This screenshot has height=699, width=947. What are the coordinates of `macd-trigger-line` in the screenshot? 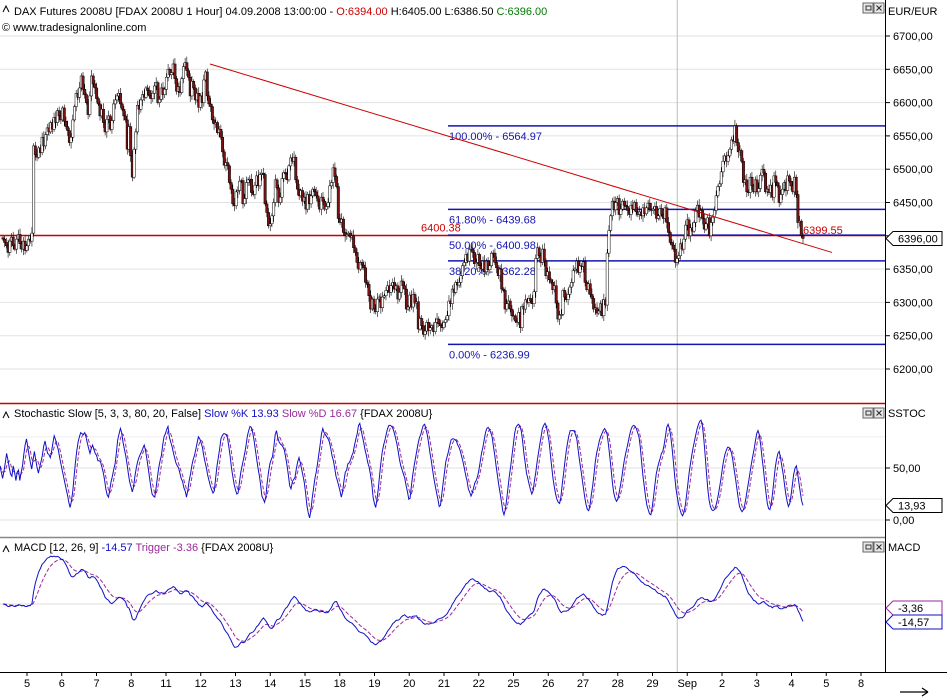 It's located at (403, 600).